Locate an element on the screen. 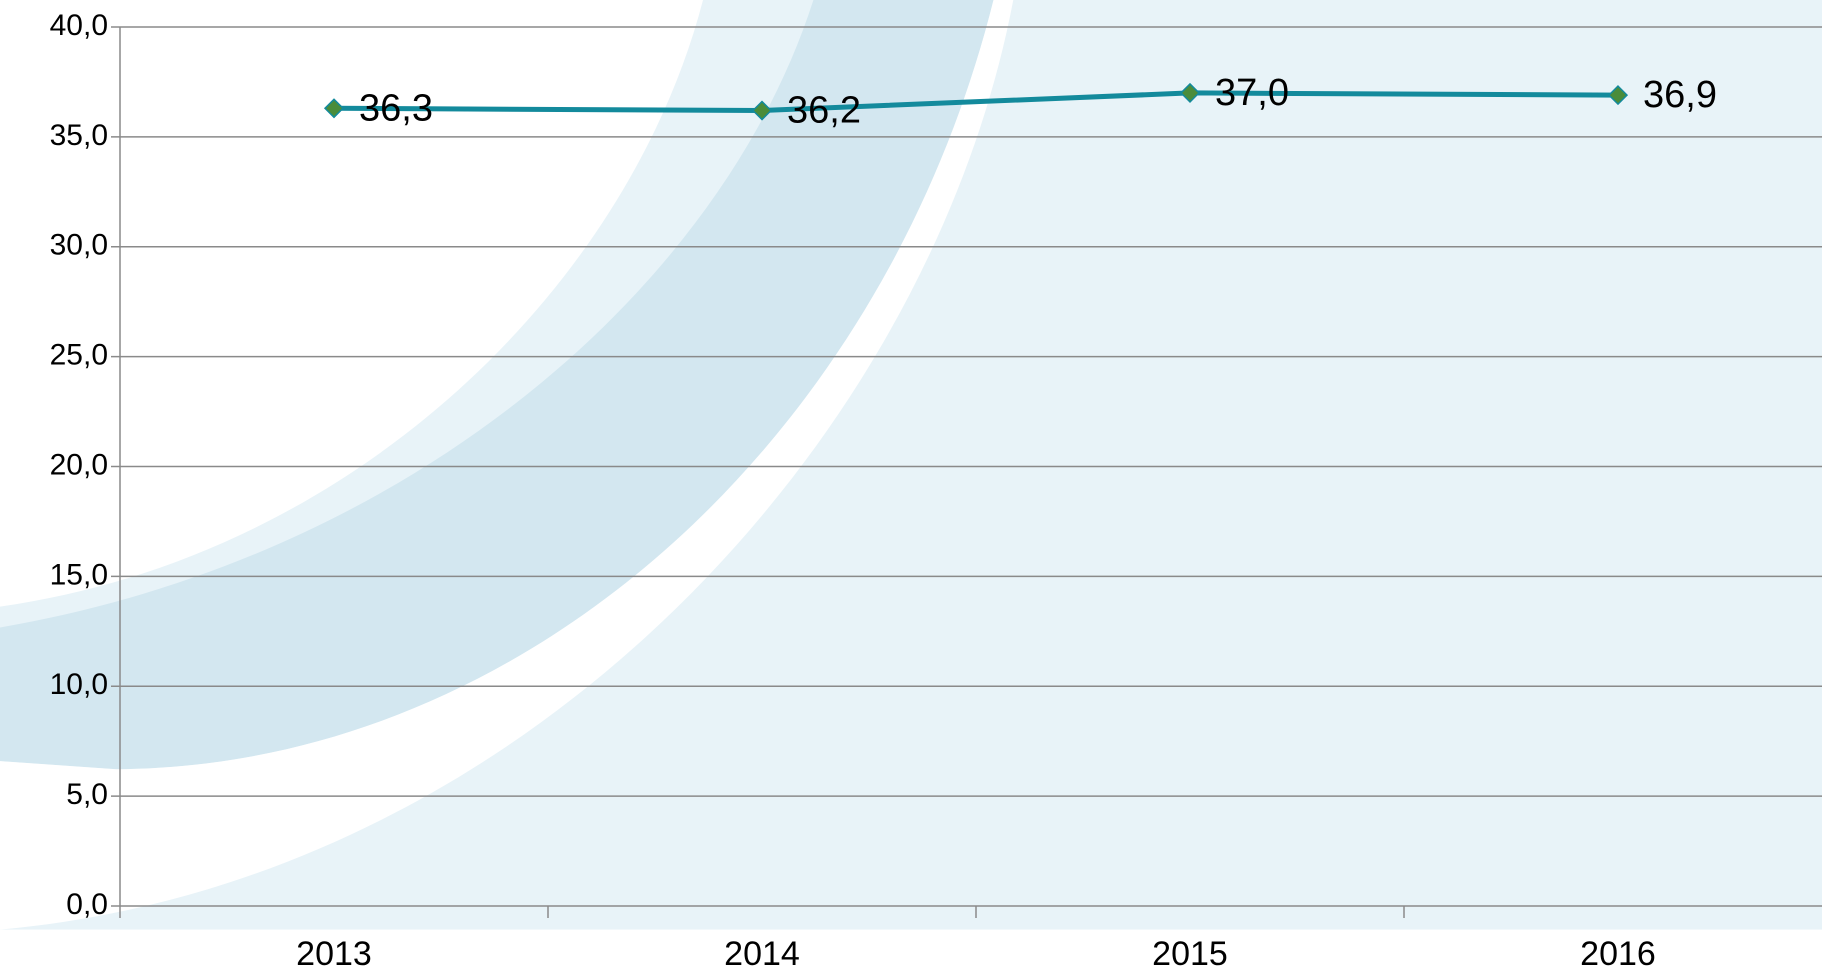 The image size is (1822, 975). y-tick-label: 5,0 is located at coordinates (87, 794).